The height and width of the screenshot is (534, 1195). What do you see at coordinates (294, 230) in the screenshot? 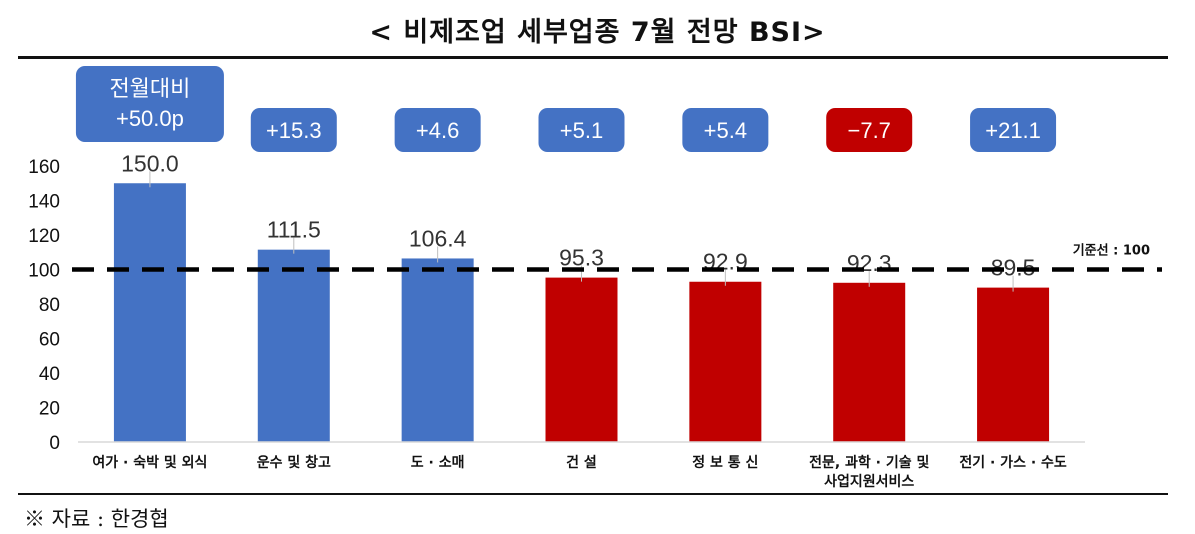
I see `value-label: 111.5` at bounding box center [294, 230].